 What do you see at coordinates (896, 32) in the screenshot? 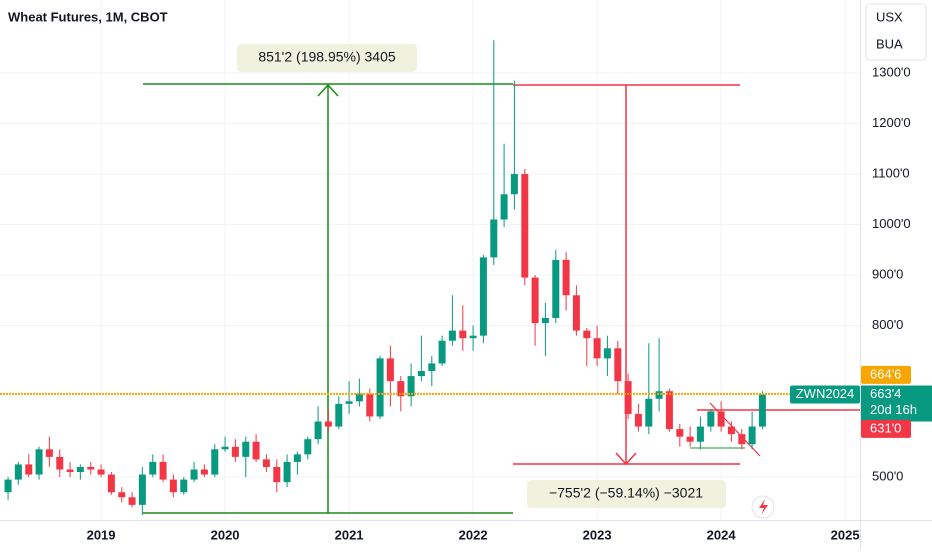
I see `unit-panel` at bounding box center [896, 32].